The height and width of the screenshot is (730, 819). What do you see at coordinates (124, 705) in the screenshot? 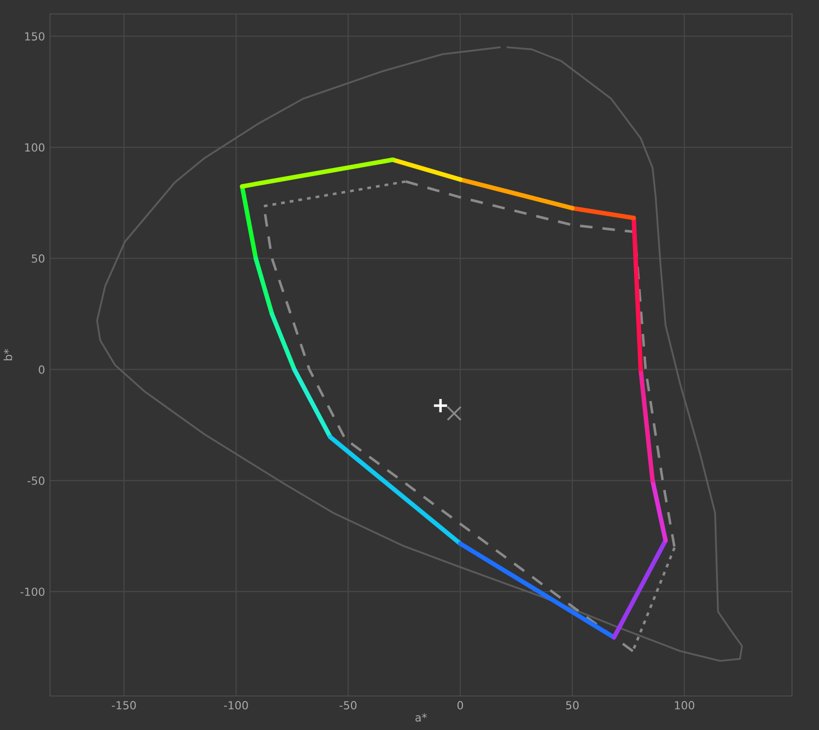
I see `x-tick-label: -150` at bounding box center [124, 705].